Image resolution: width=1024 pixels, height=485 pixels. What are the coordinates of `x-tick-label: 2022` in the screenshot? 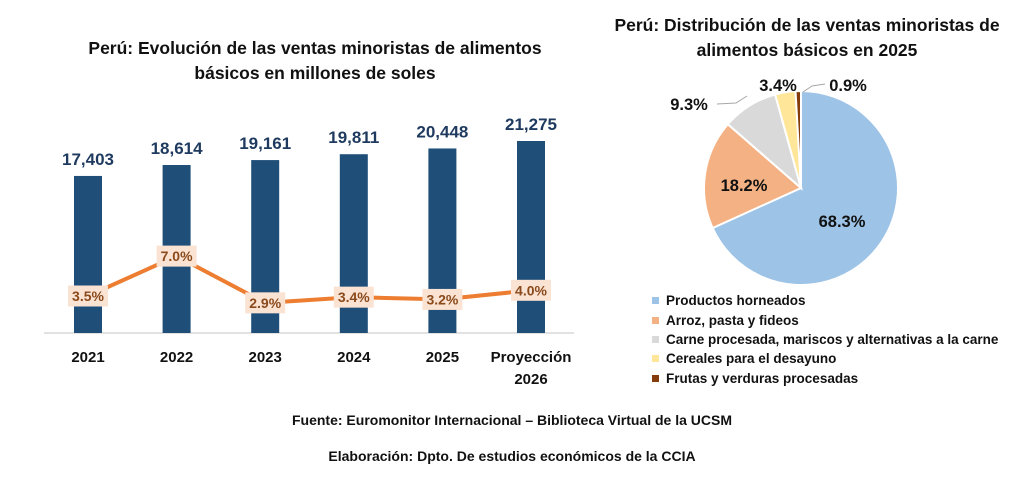 It's located at (176, 357).